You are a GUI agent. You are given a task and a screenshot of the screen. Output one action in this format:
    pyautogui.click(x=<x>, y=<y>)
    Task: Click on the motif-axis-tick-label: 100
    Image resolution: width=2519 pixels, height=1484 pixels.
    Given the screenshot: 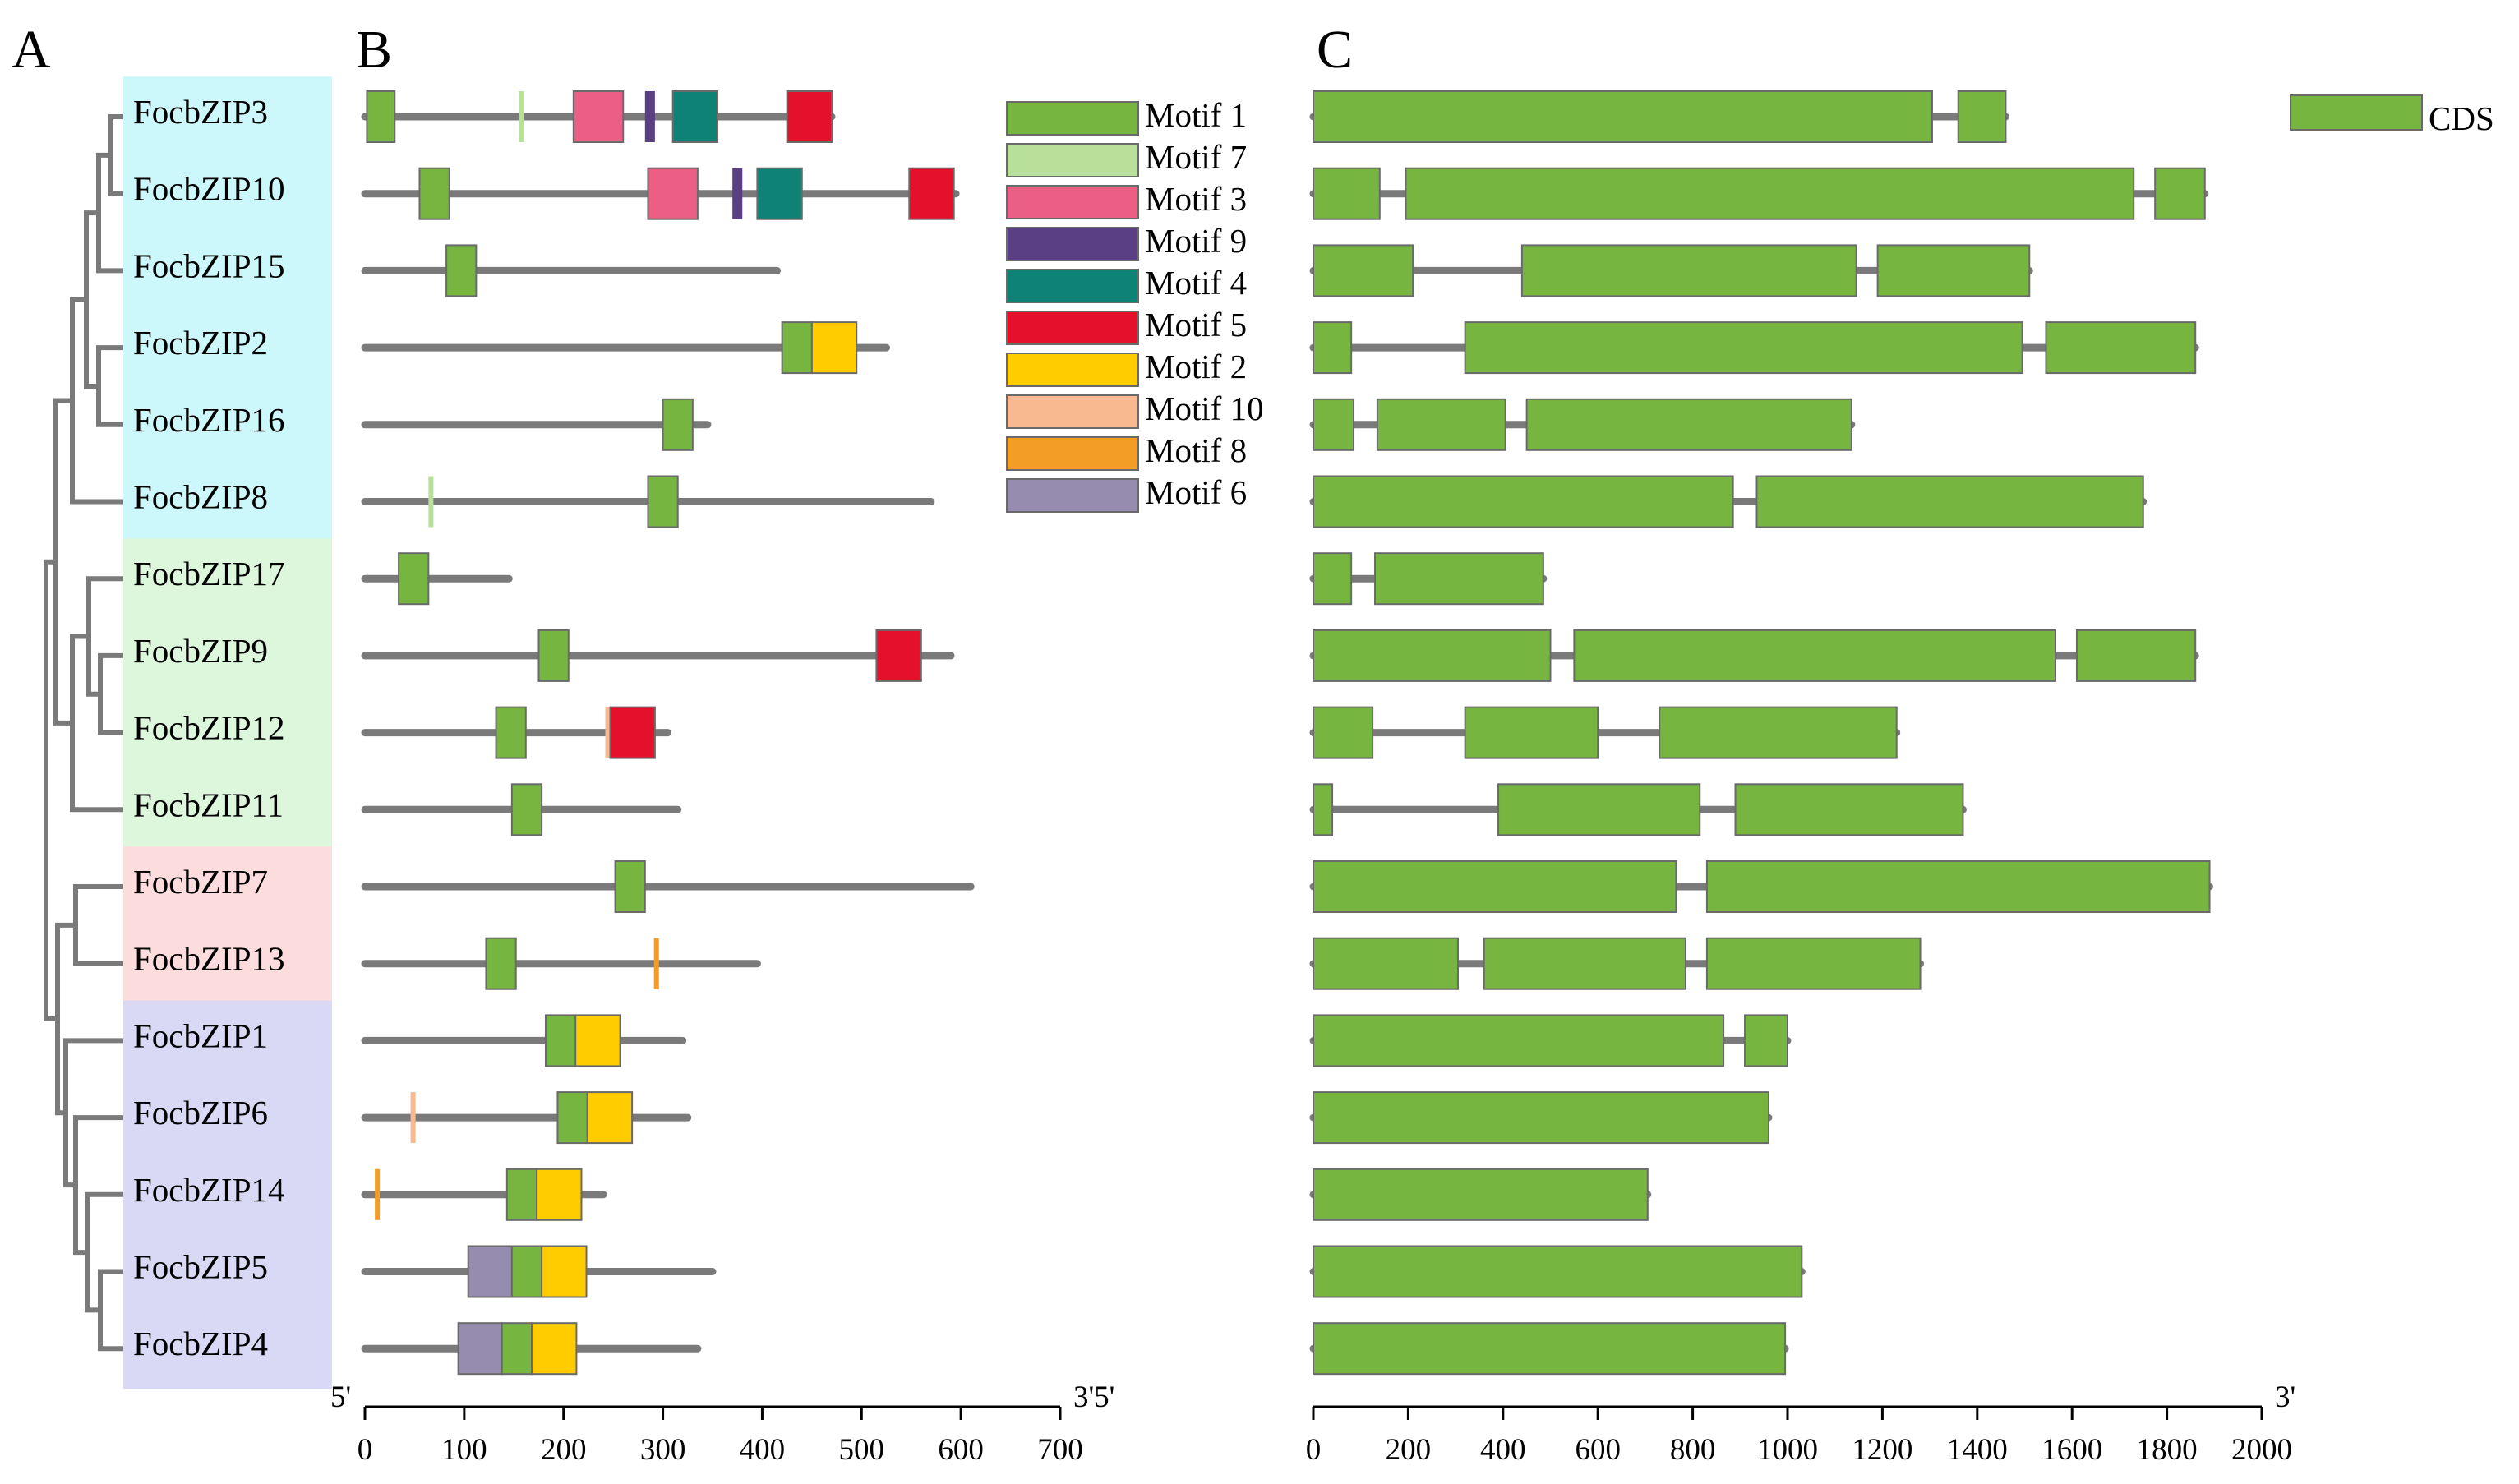 What is the action you would take?
    pyautogui.click(x=464, y=1450)
    